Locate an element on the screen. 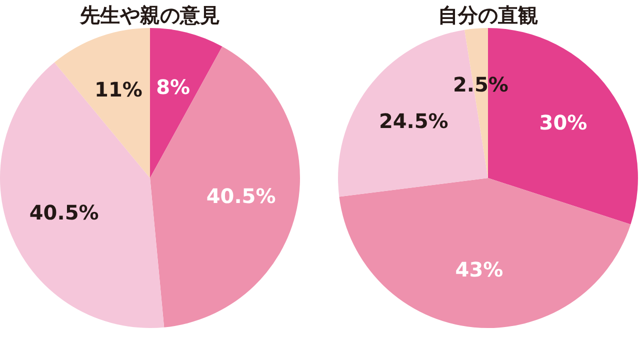 Image resolution: width=639 pixels, height=338 pixels. data-label: 24.5% is located at coordinates (413, 121).